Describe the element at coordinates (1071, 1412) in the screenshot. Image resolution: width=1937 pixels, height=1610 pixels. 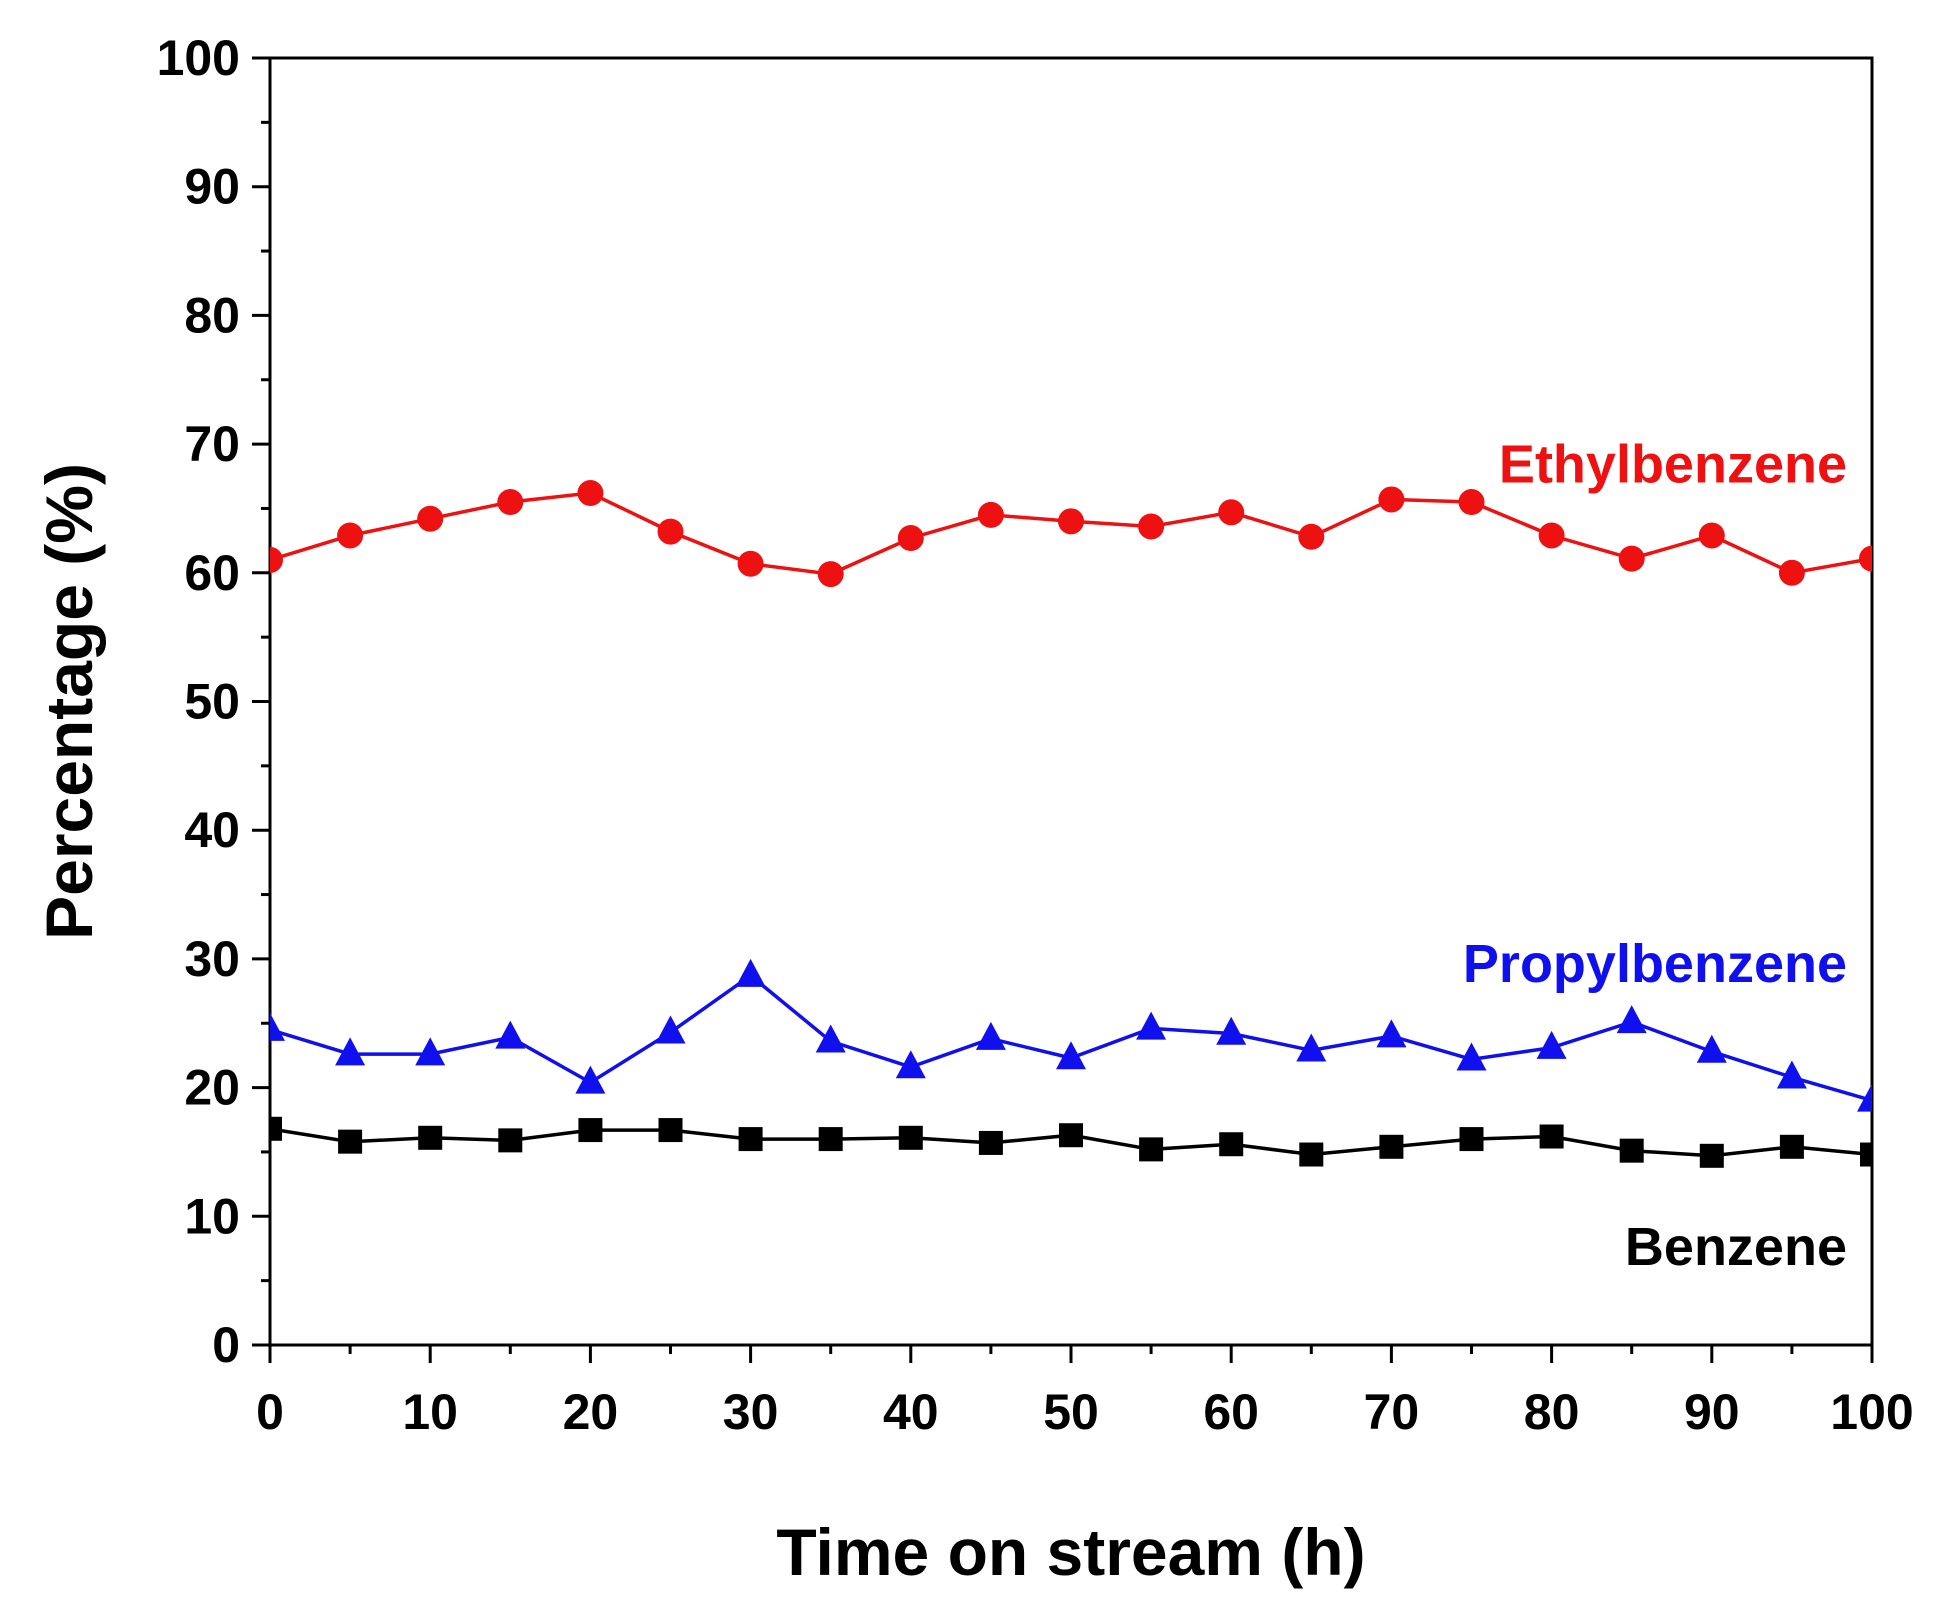
I see `x-tick-label: 50` at that location.